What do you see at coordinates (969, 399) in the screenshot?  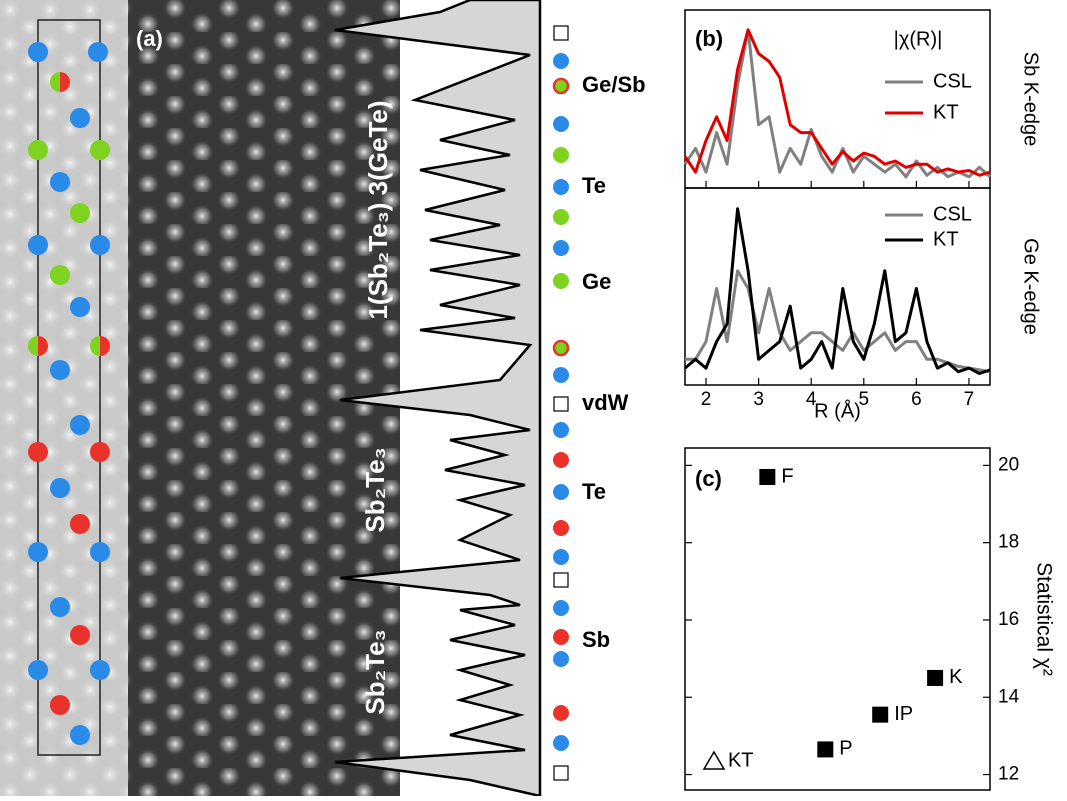 I see `x-tick-label: 7` at bounding box center [969, 399].